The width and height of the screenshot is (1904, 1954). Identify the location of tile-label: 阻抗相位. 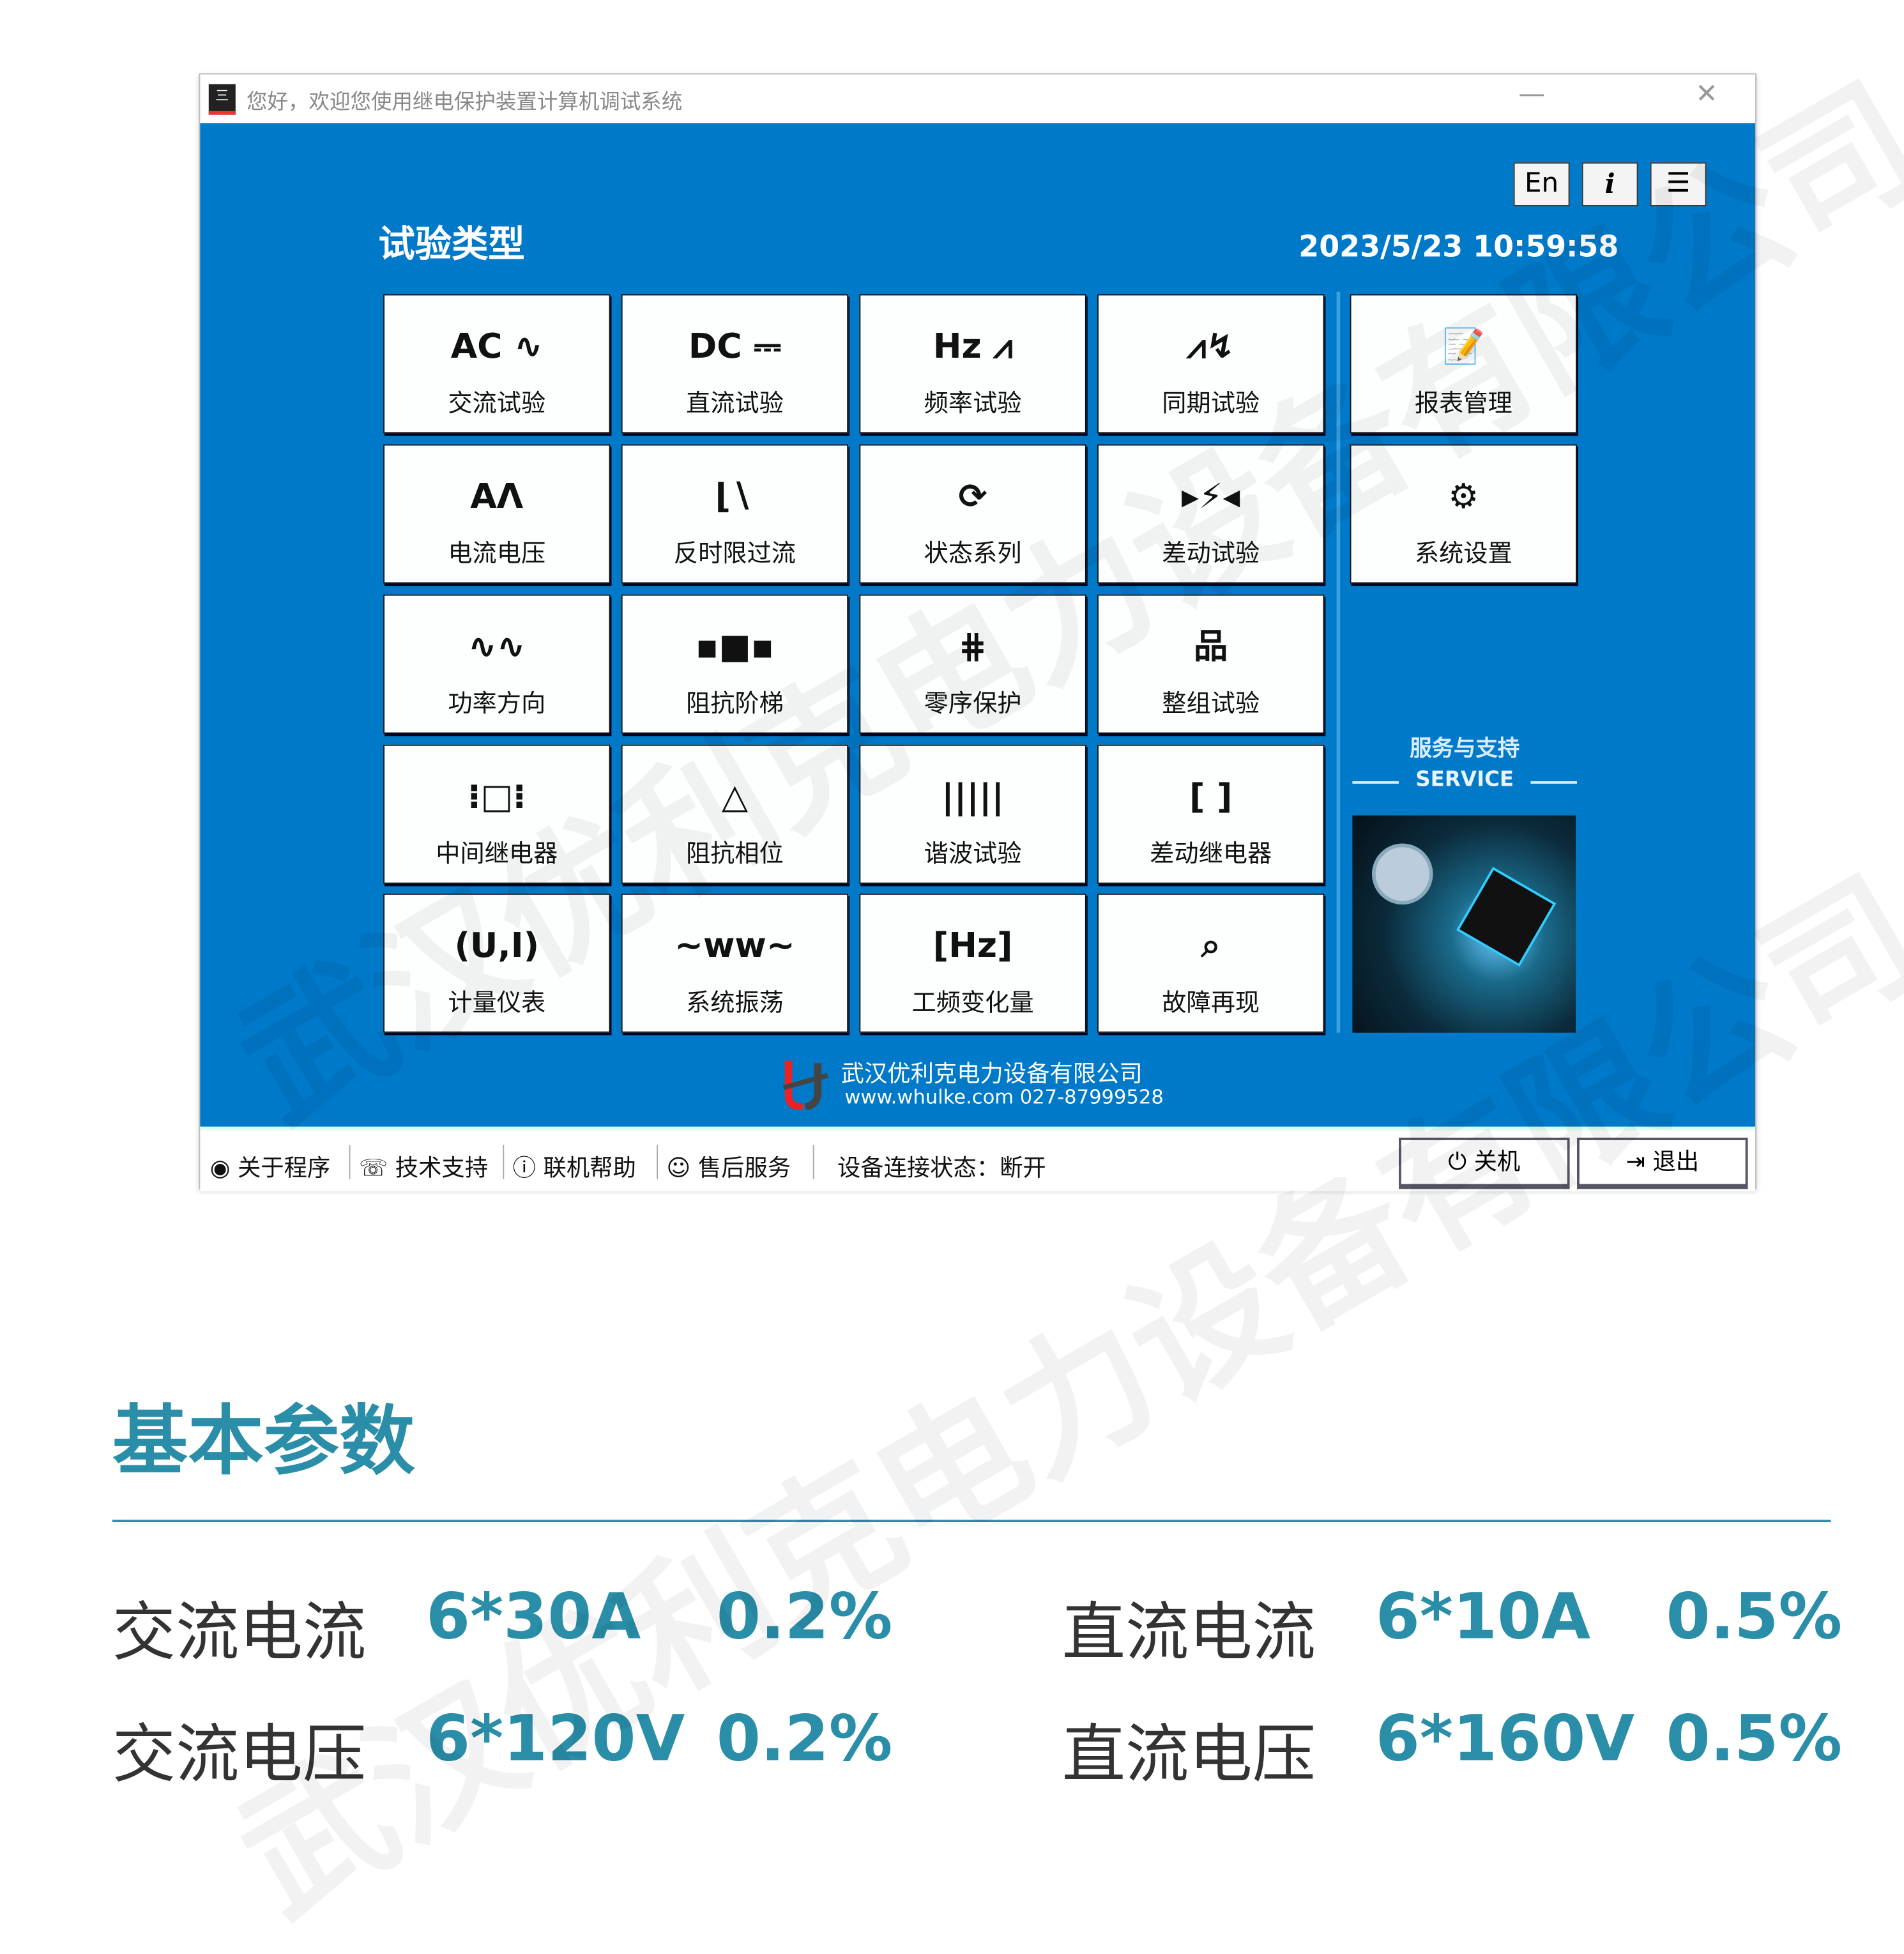
(734, 853).